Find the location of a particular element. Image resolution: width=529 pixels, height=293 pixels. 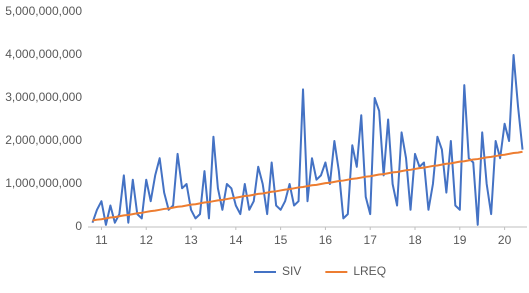

x-tick-label: 12 is located at coordinates (147, 240).